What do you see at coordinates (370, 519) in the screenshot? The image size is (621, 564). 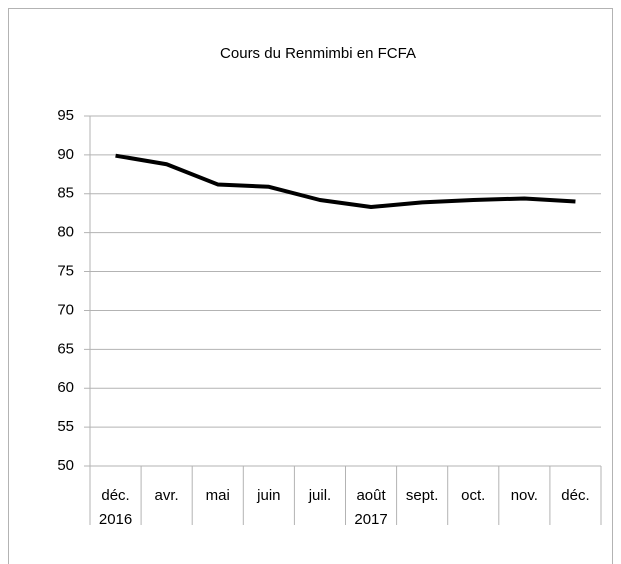 I see `x-group-label: 2017` at bounding box center [370, 519].